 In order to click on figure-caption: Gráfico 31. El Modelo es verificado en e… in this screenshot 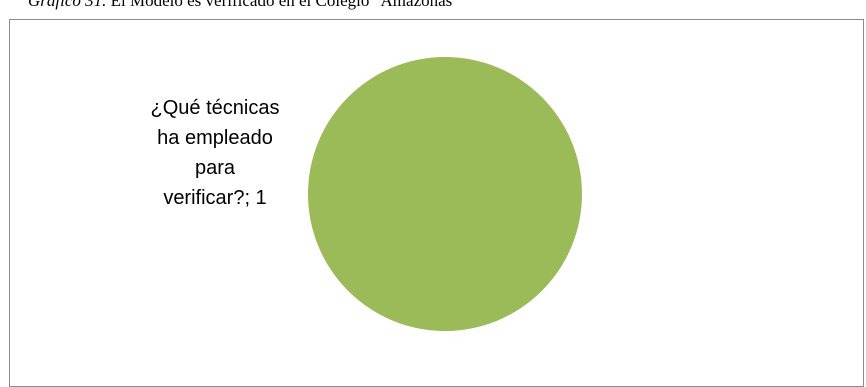, I will do `click(243, 5)`.